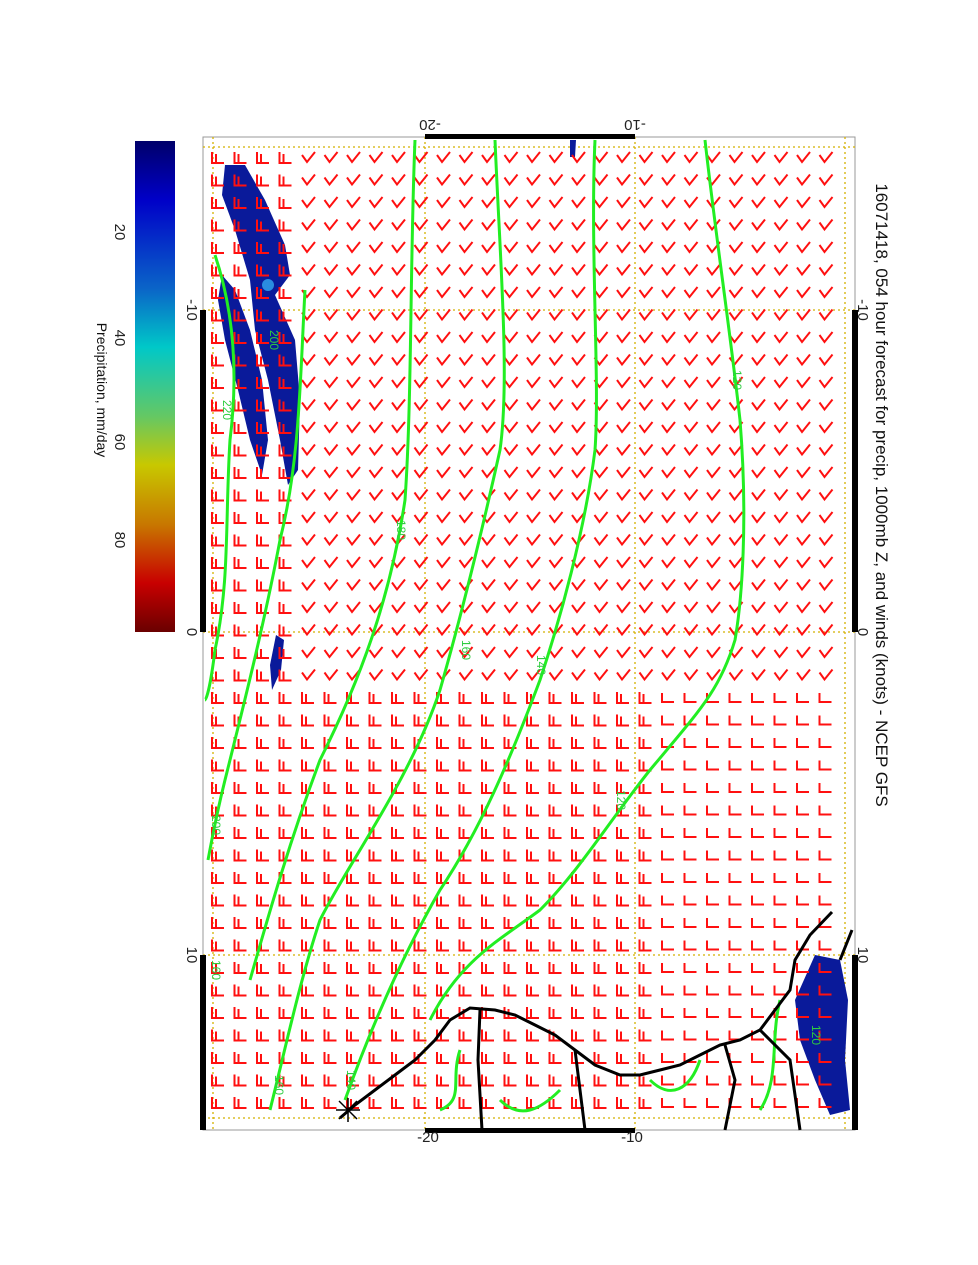 The width and height of the screenshot is (978, 1265). Describe the element at coordinates (862, 632) in the screenshot. I see `lat-tick: 0` at that location.